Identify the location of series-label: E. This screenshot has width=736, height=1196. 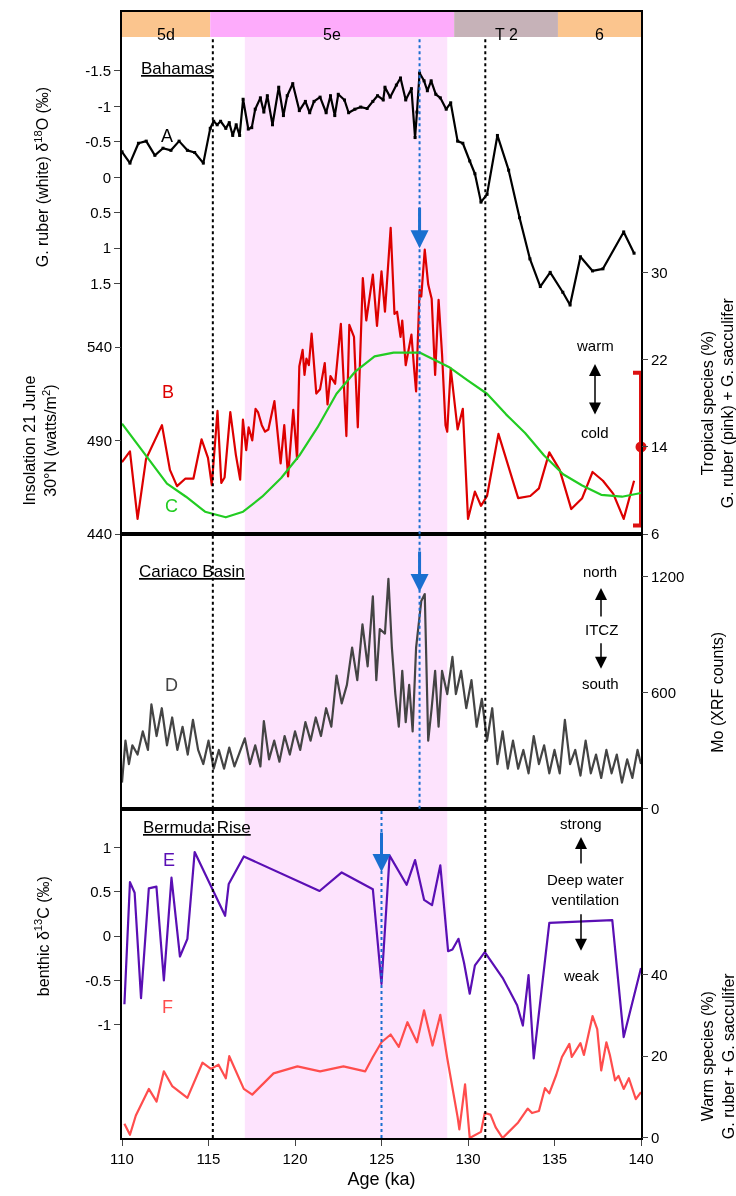
(169, 860).